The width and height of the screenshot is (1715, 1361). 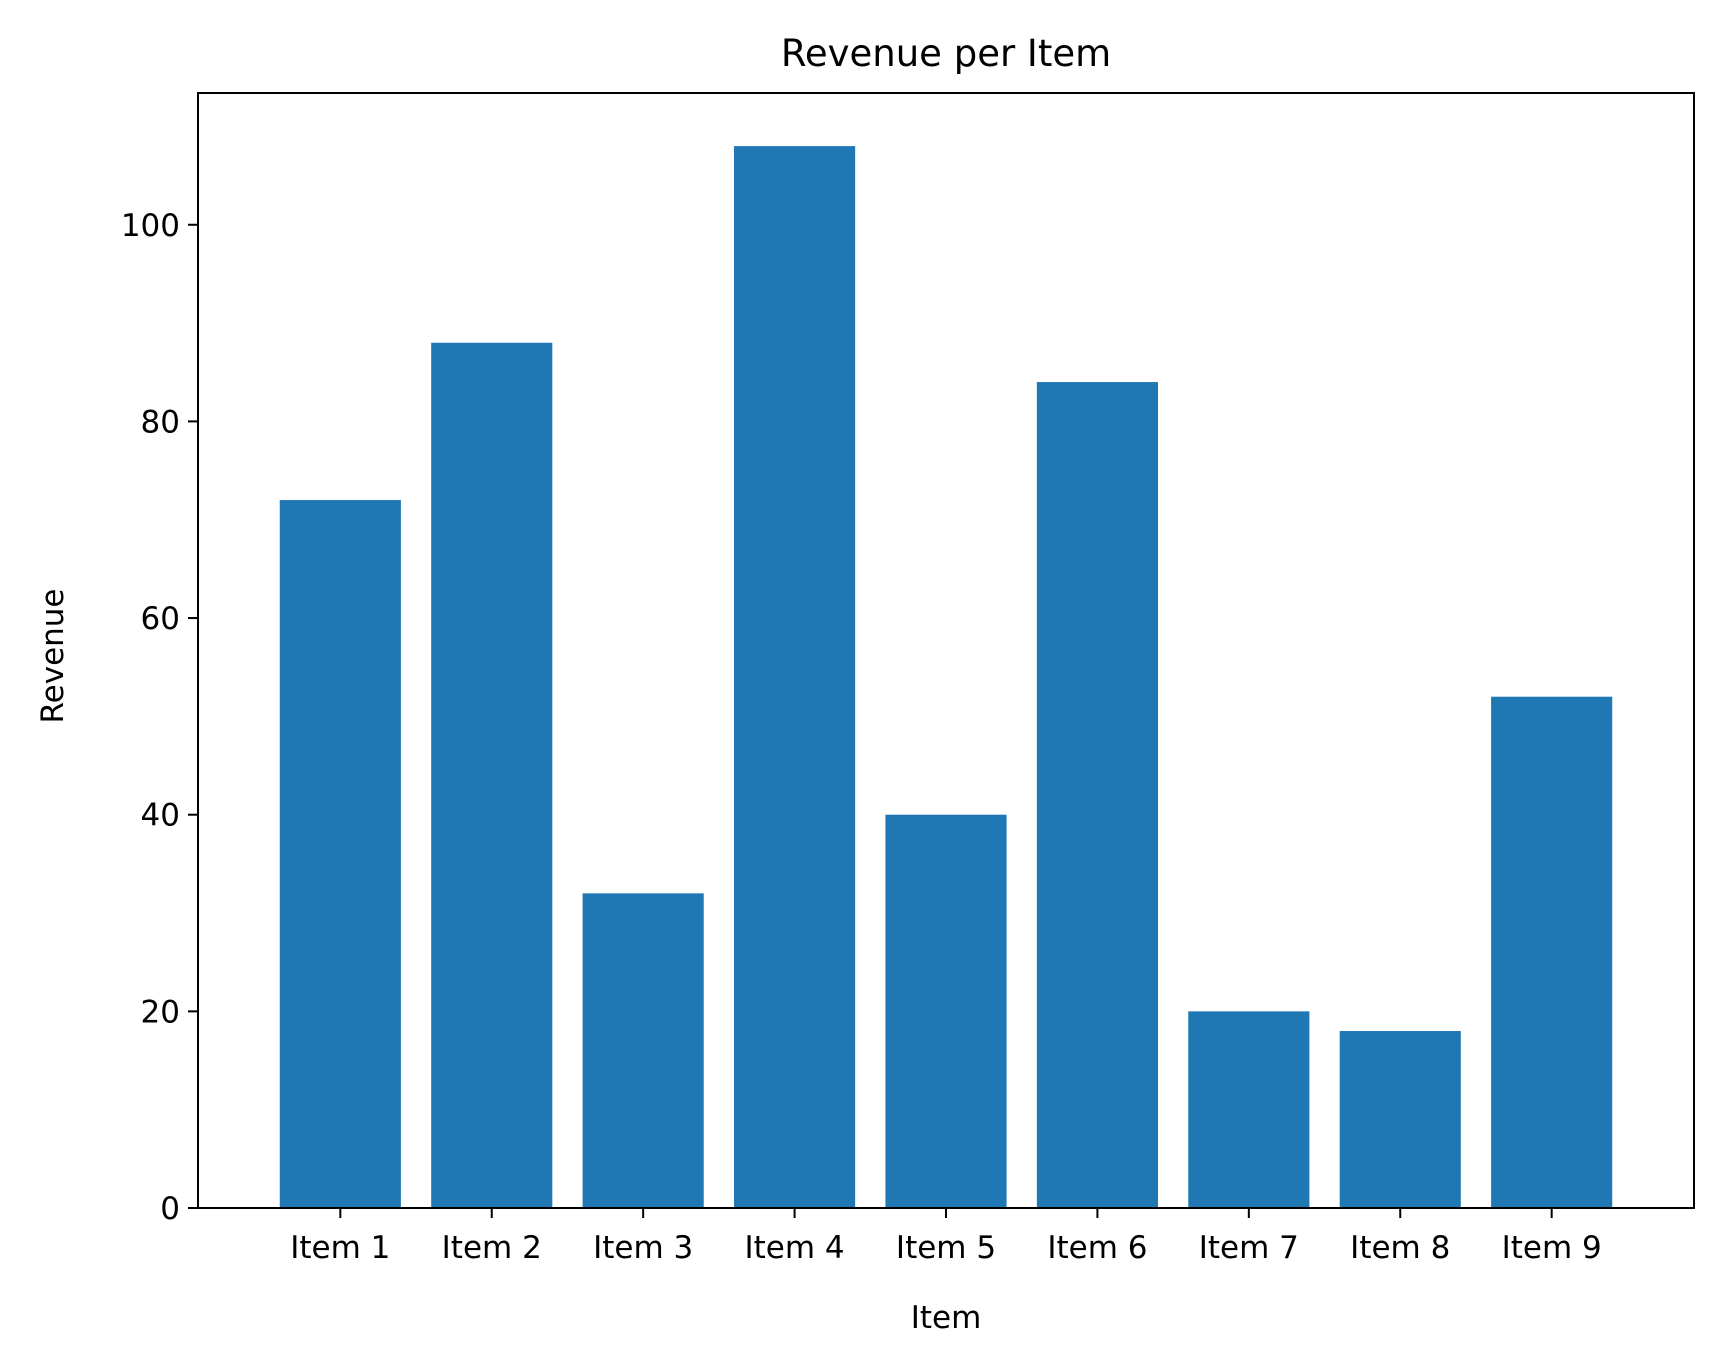 I want to click on y-tick-label: 60, so click(x=160, y=619).